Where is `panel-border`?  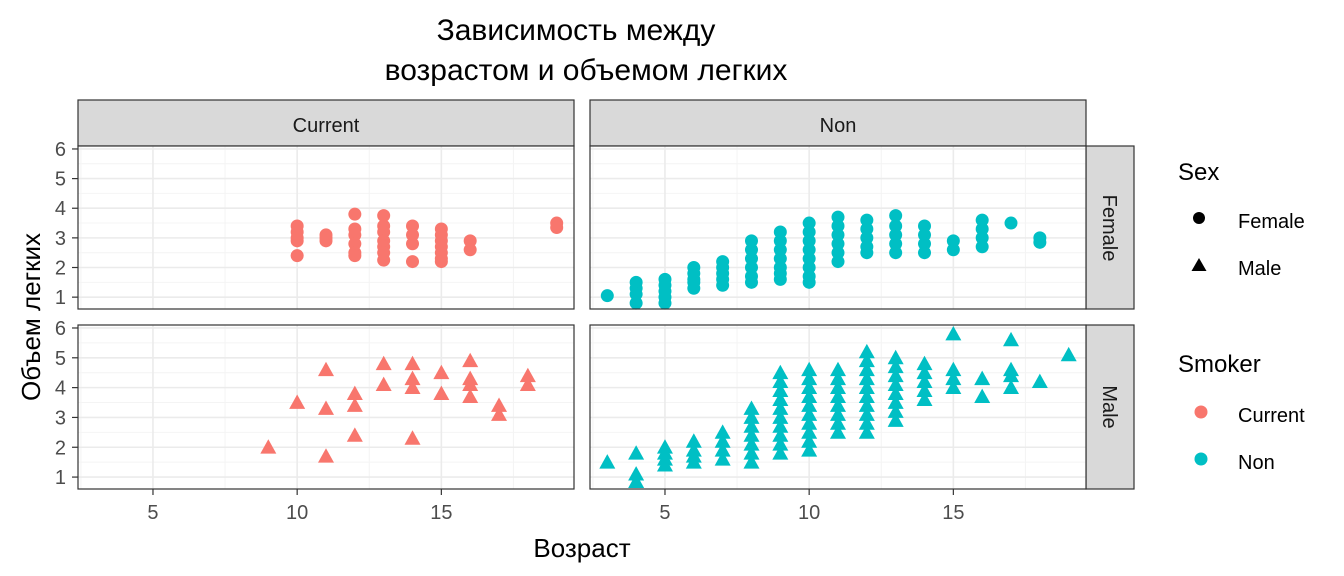
panel-border is located at coordinates (326, 407).